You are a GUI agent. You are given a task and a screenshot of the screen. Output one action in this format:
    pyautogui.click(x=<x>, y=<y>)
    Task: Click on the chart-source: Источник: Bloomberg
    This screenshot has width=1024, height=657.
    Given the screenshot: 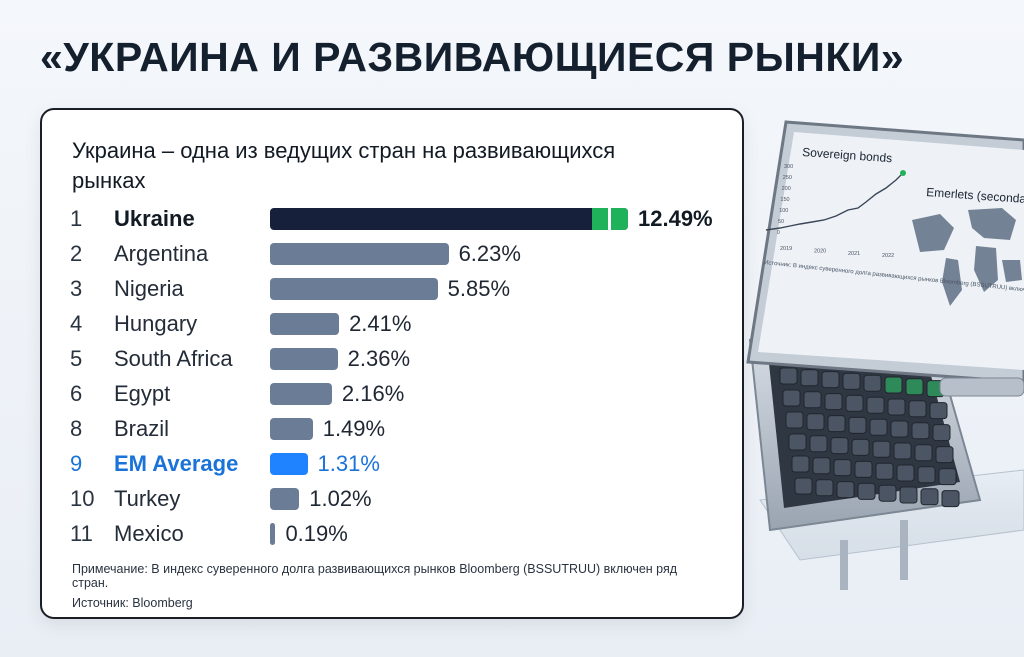 What is the action you would take?
    pyautogui.click(x=132, y=603)
    